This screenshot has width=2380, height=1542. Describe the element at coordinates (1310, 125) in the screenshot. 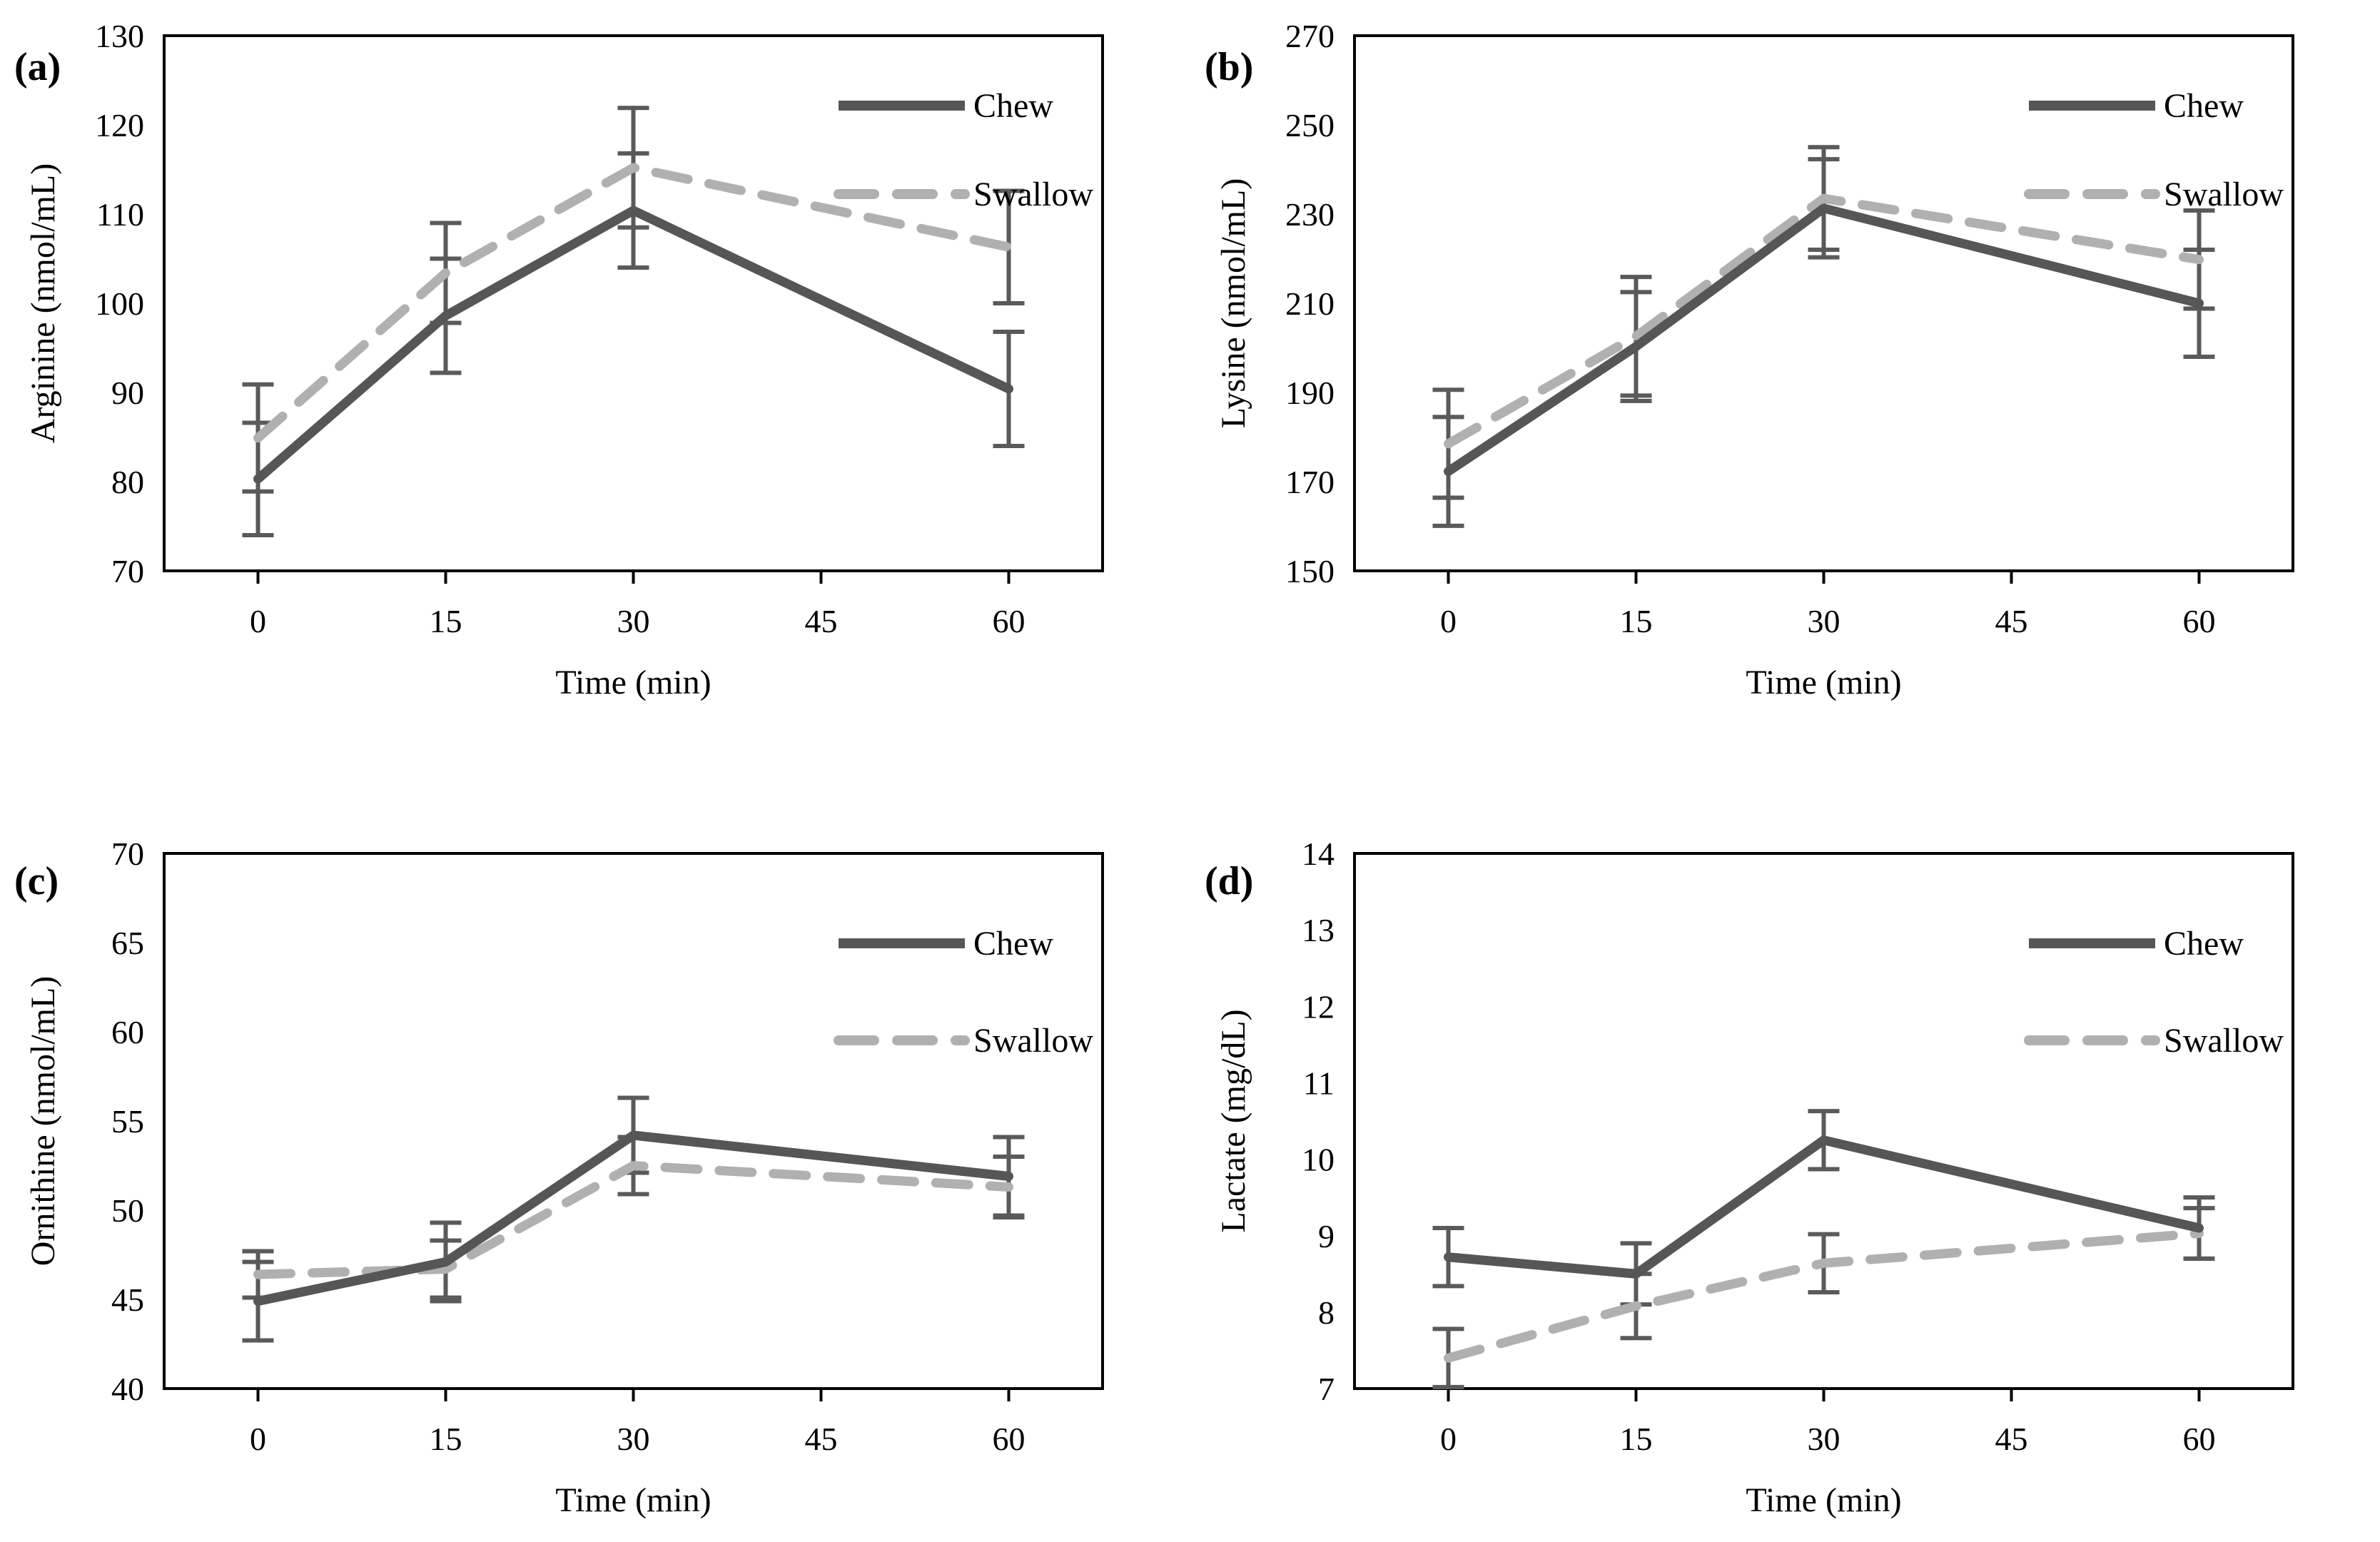

I see `y-axis-tick-label: 250` at that location.